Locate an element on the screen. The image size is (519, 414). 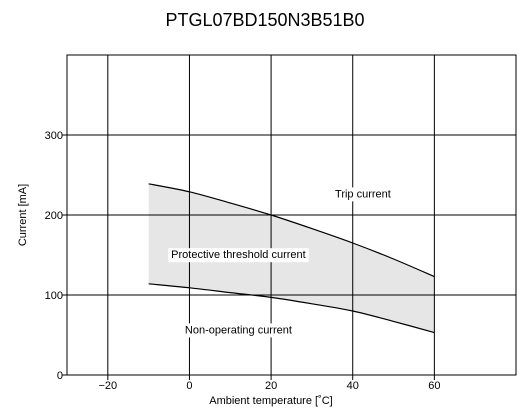
protective-threshold-current-label-bg is located at coordinates (238, 255).